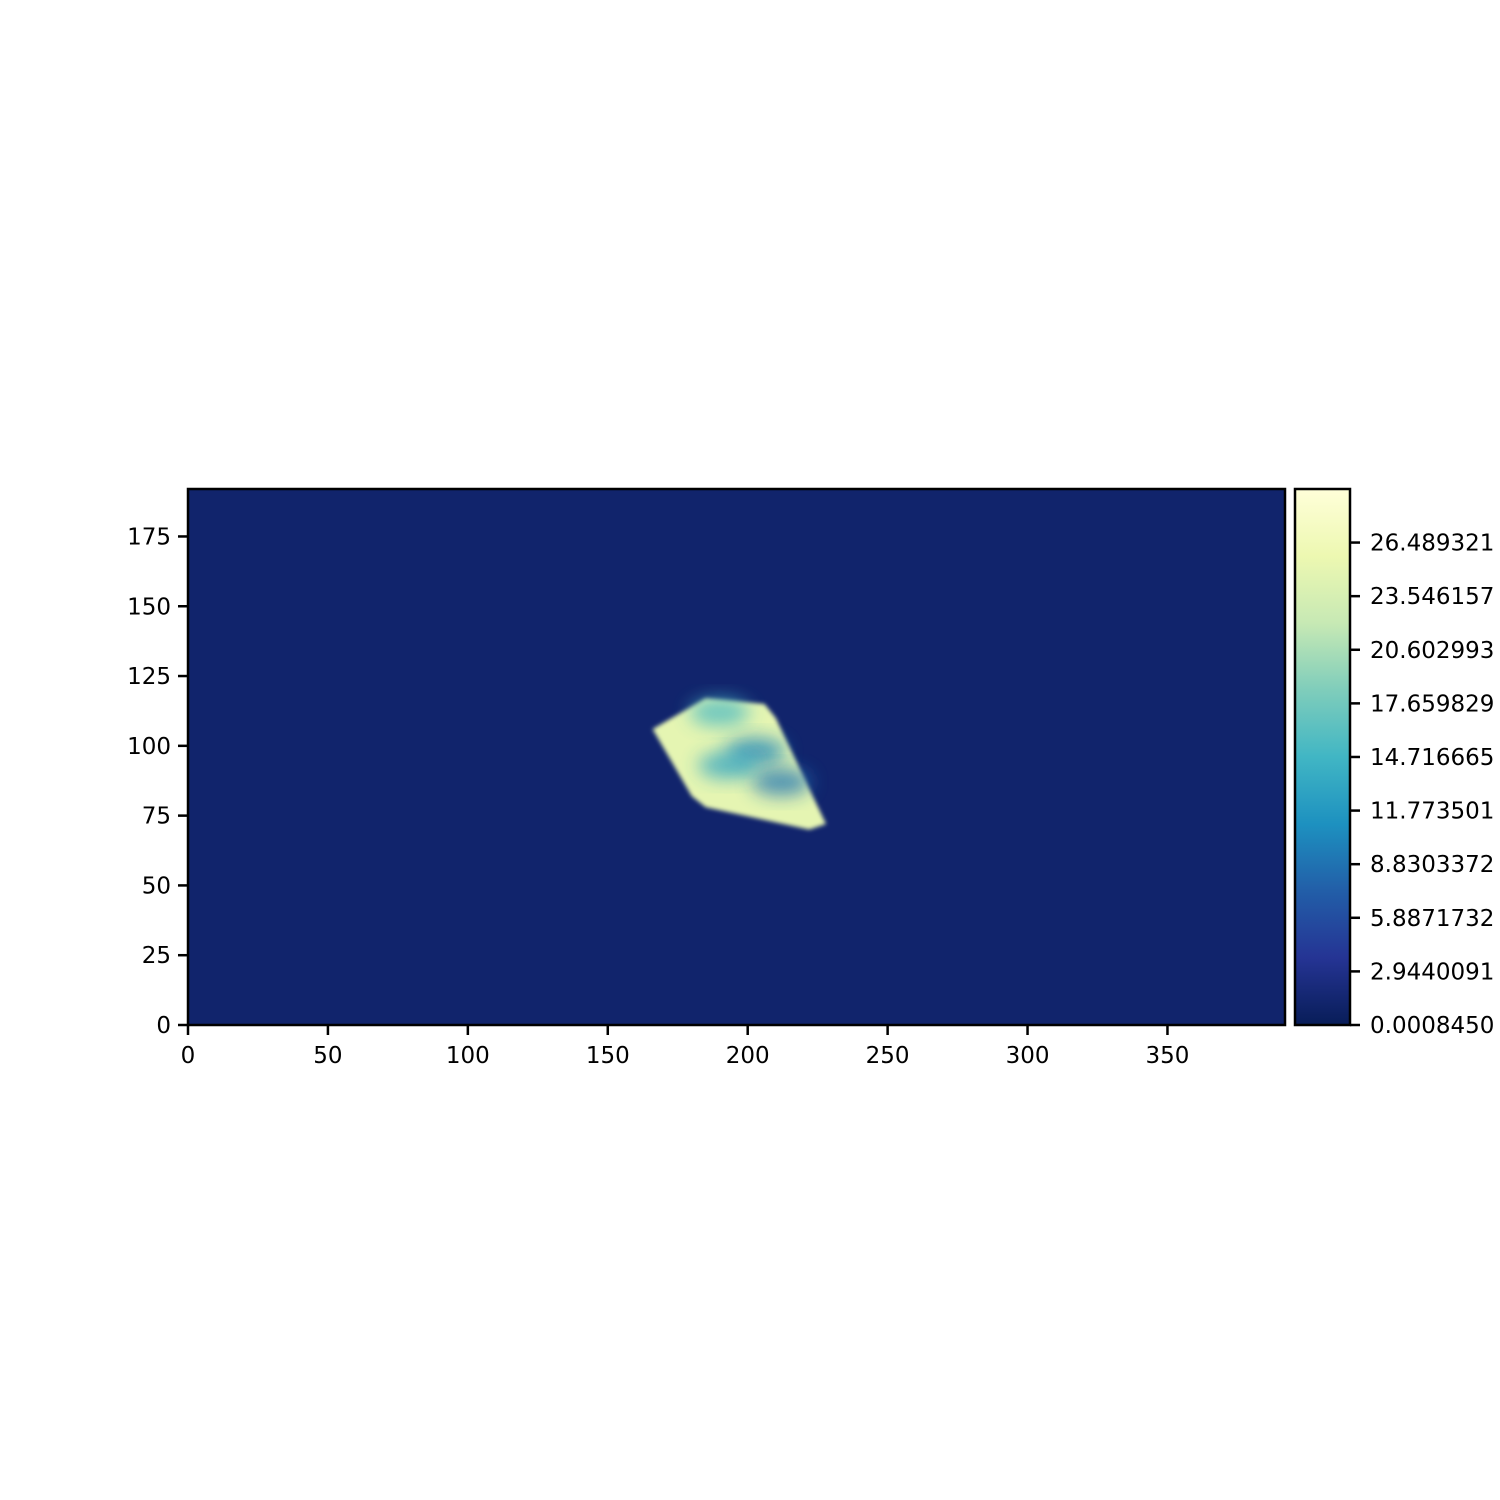  What do you see at coordinates (748, 1056) in the screenshot?
I see `x-tick-label: 200` at bounding box center [748, 1056].